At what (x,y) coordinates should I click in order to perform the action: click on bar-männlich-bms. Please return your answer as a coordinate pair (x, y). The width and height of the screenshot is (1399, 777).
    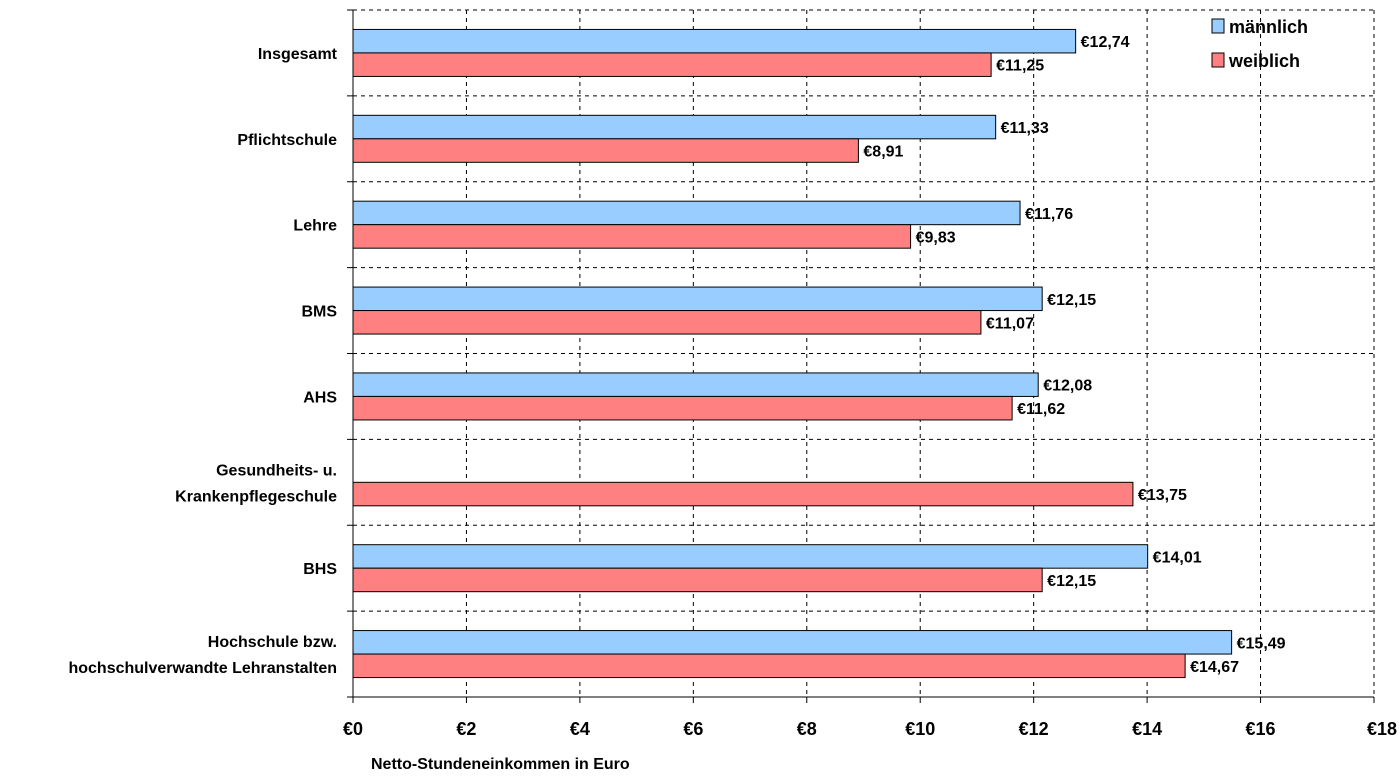
    Looking at the image, I should click on (697, 299).